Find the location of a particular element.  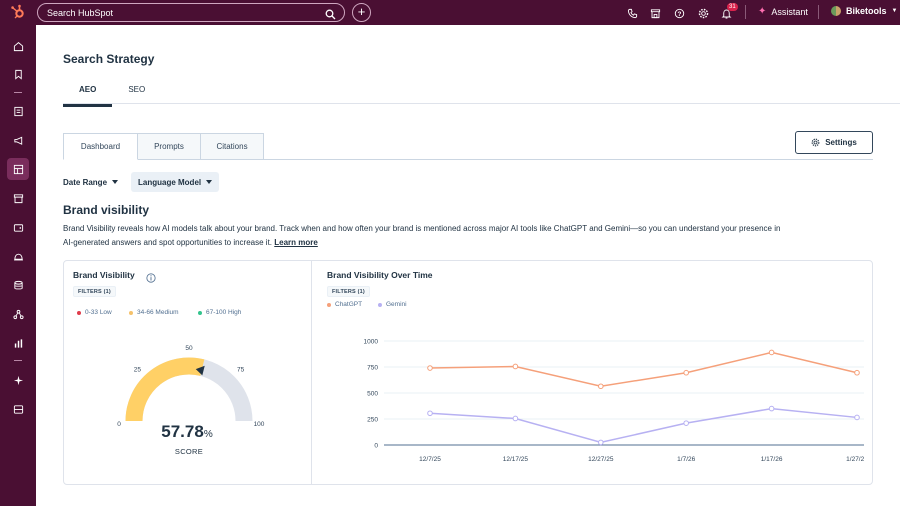

sidebar-item-bookmarks is located at coordinates (18, 74).